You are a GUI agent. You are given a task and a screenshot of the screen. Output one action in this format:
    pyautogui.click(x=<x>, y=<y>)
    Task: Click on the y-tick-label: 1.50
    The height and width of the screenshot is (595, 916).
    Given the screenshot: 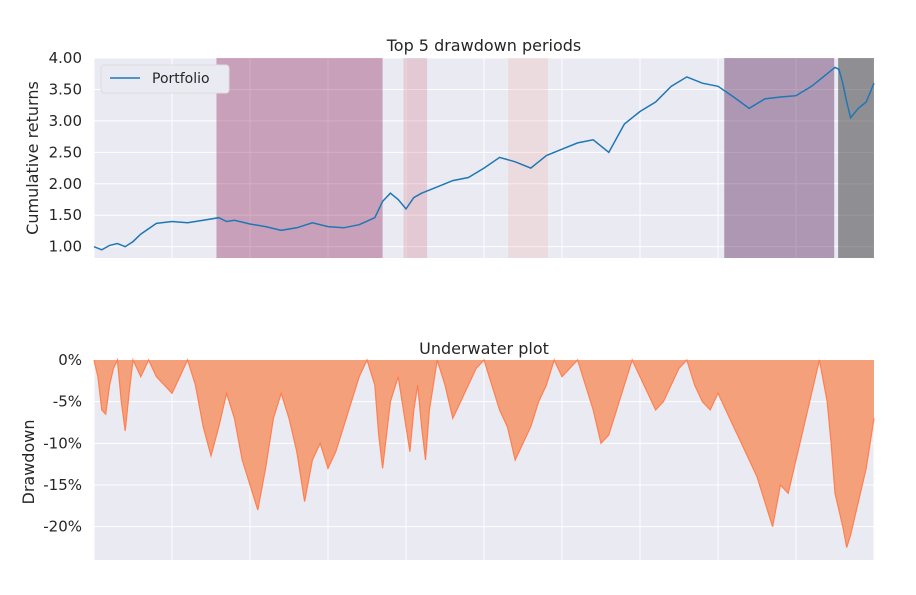 What is the action you would take?
    pyautogui.click(x=65, y=215)
    